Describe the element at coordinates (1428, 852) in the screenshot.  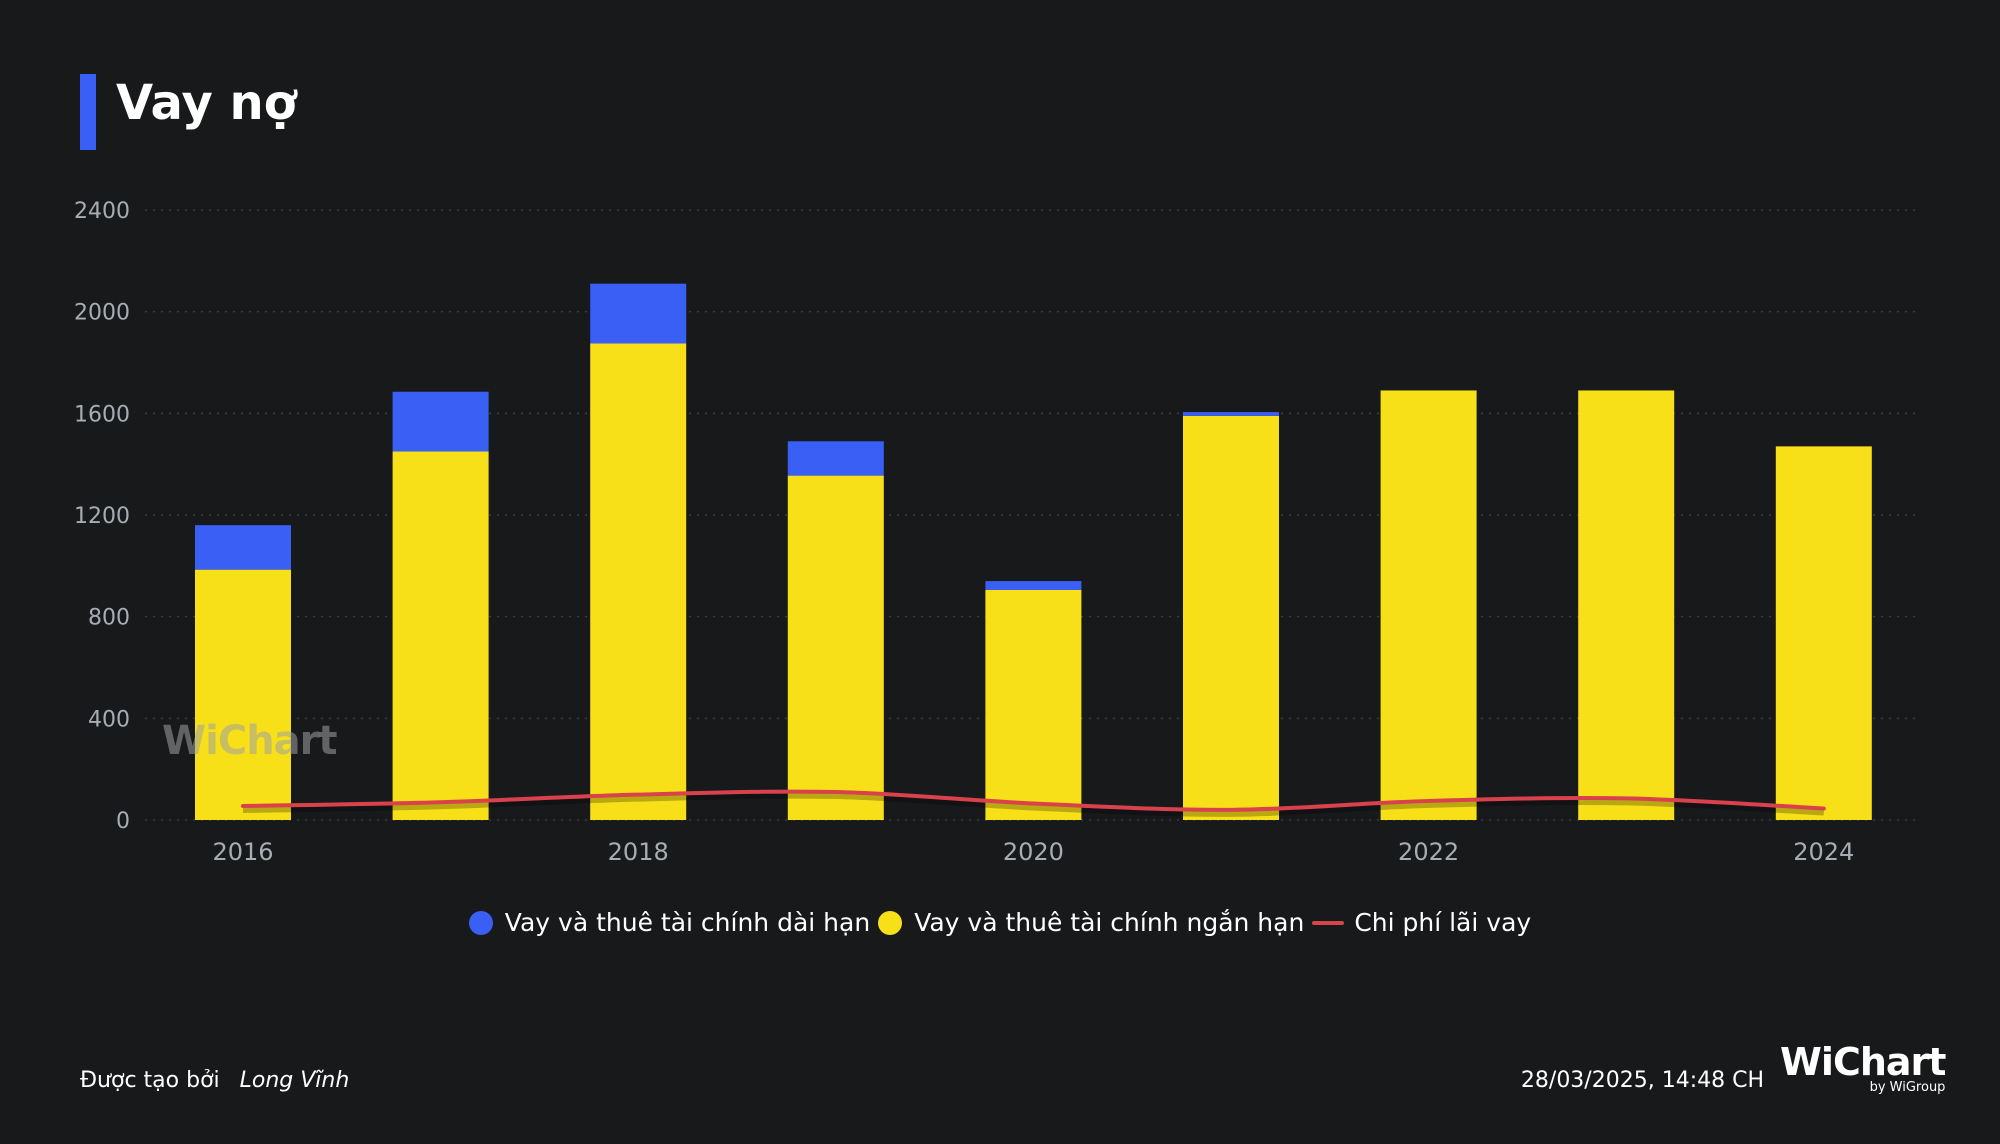
I see `x-tick-label: 2022` at that location.